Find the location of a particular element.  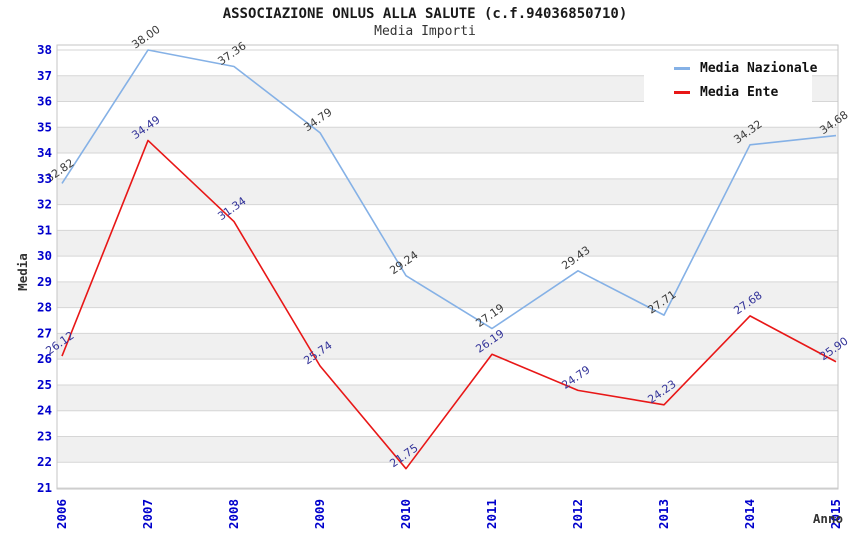

x-tick-label: 2015 is located at coordinates (835, 514).